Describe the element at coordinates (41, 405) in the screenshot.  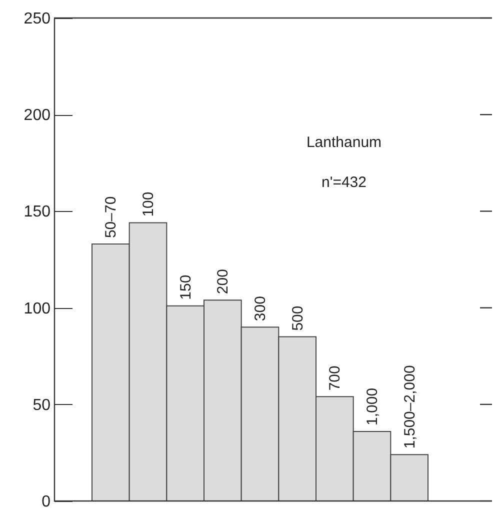
I see `y-tick-label: 50` at that location.